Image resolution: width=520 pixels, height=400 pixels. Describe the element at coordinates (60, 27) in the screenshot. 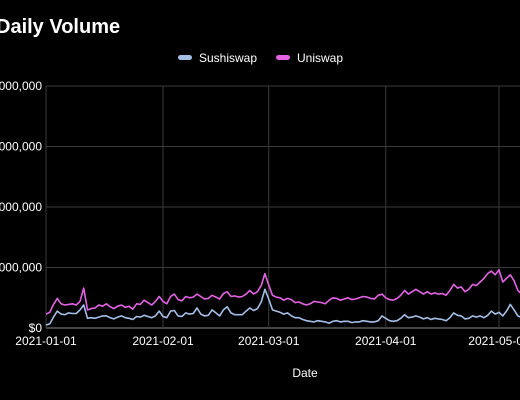

I see `chart-title: Daily Volume` at that location.